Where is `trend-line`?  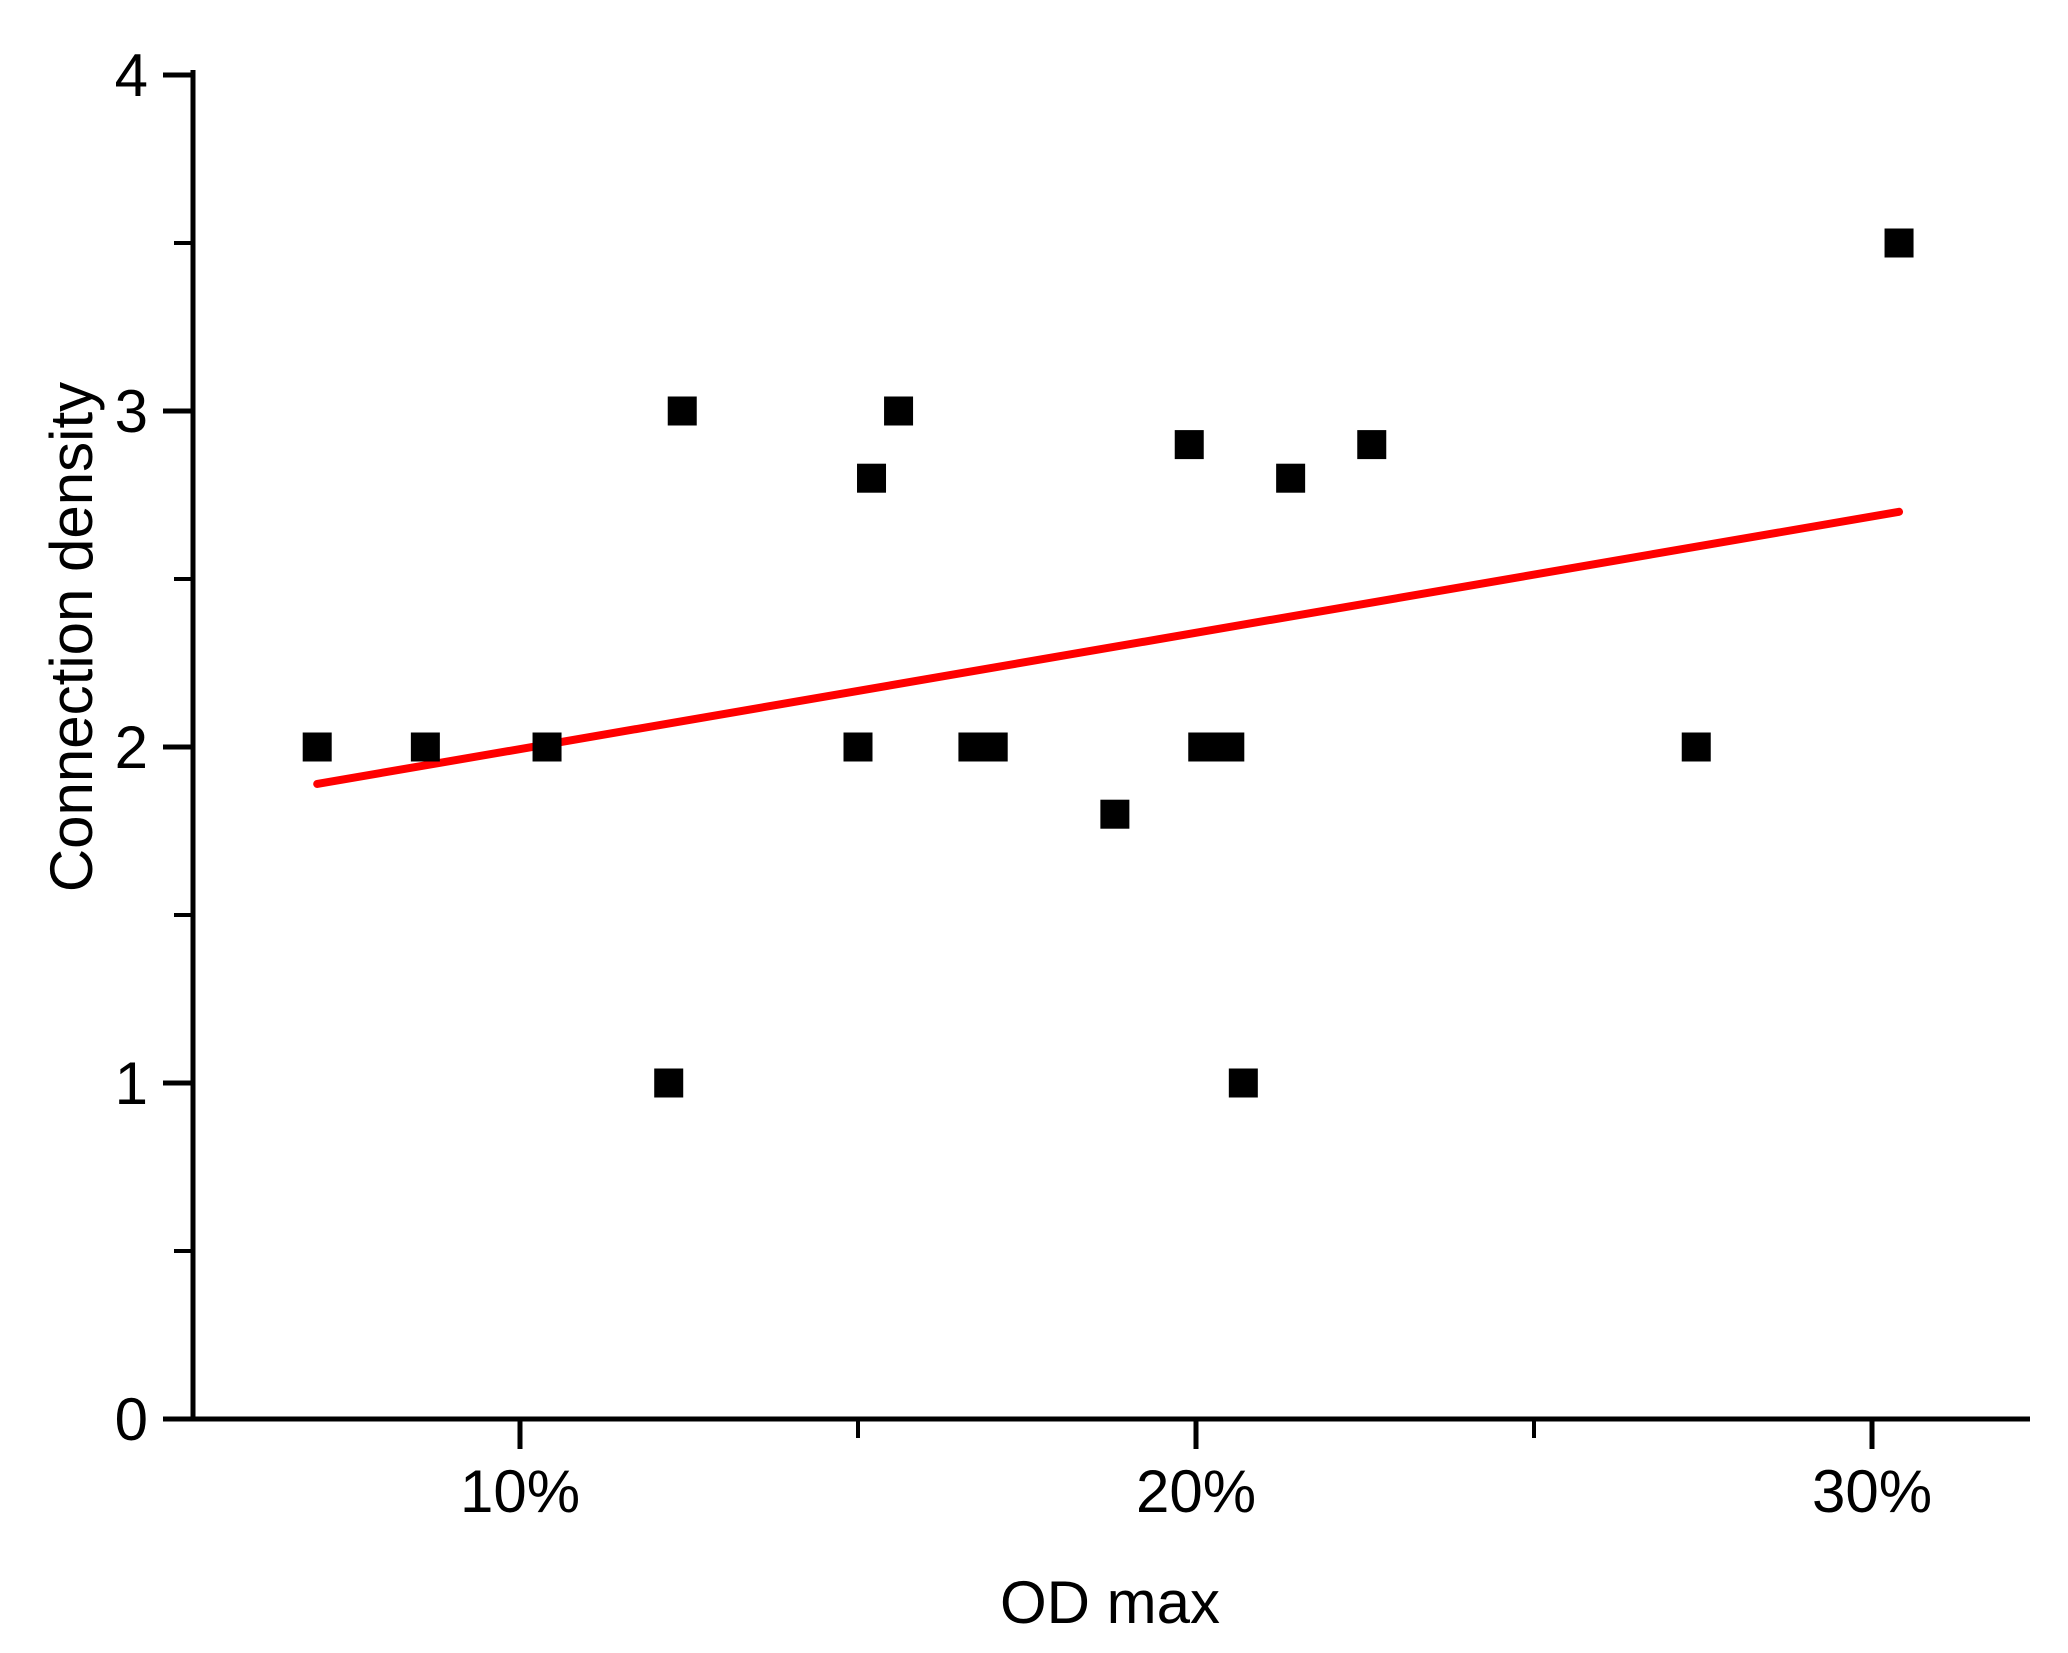
trend-line is located at coordinates (1108, 647).